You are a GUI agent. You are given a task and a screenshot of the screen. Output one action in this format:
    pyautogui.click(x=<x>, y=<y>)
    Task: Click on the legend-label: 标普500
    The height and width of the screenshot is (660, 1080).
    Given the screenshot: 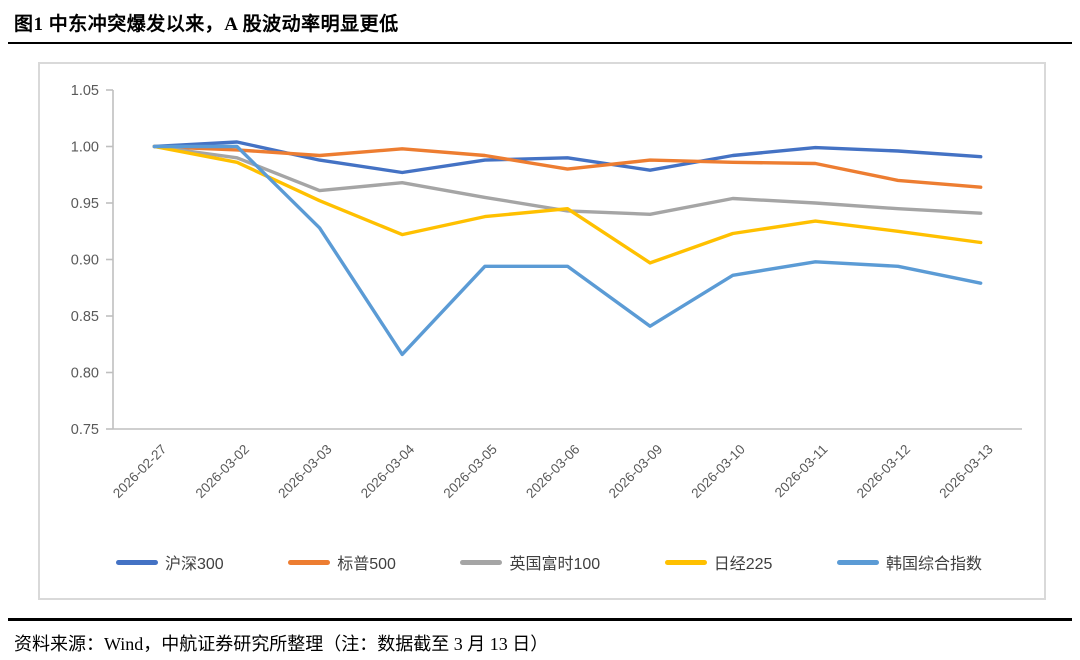 What is the action you would take?
    pyautogui.click(x=366, y=564)
    